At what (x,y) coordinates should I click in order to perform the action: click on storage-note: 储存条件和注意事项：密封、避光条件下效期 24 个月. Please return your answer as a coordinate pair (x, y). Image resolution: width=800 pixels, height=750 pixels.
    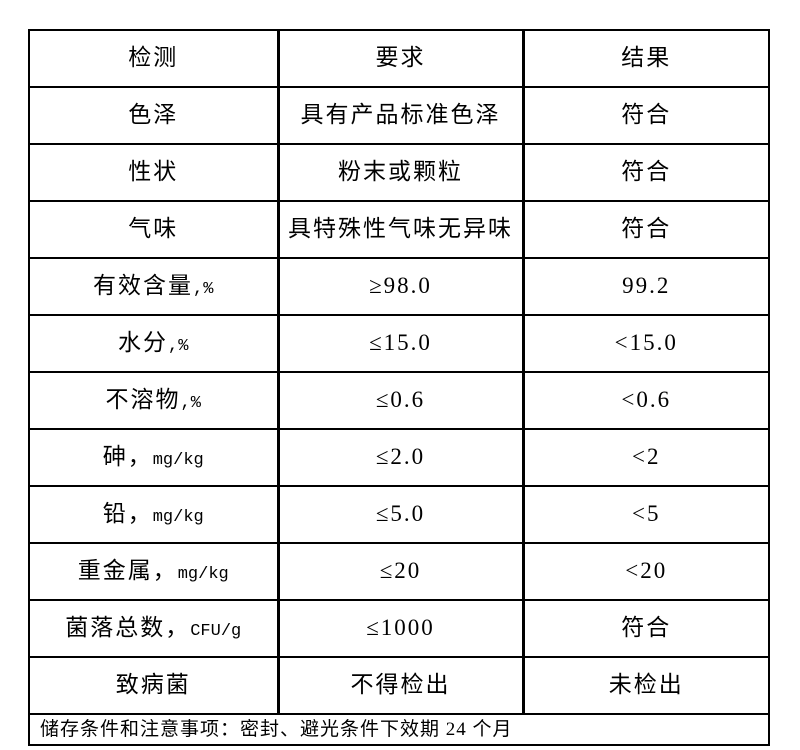
    Looking at the image, I should click on (399, 729).